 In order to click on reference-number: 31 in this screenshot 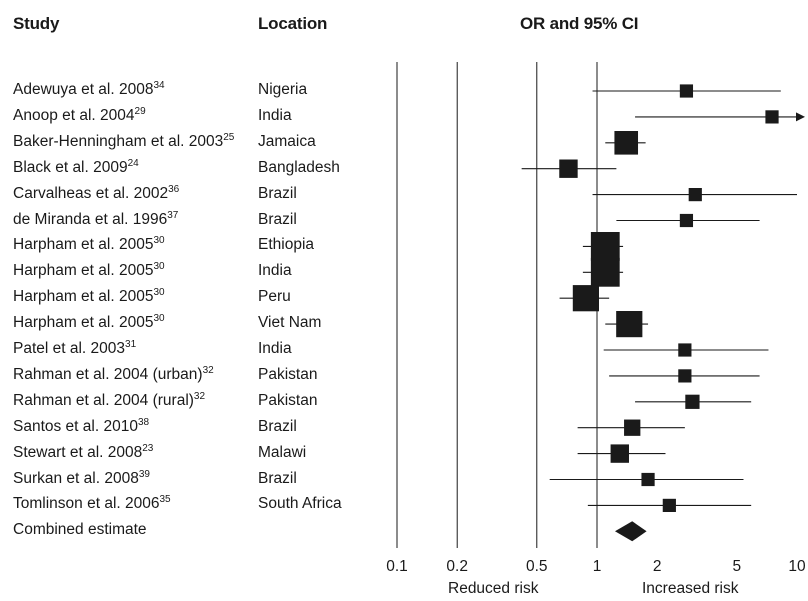, I will do `click(131, 344)`.